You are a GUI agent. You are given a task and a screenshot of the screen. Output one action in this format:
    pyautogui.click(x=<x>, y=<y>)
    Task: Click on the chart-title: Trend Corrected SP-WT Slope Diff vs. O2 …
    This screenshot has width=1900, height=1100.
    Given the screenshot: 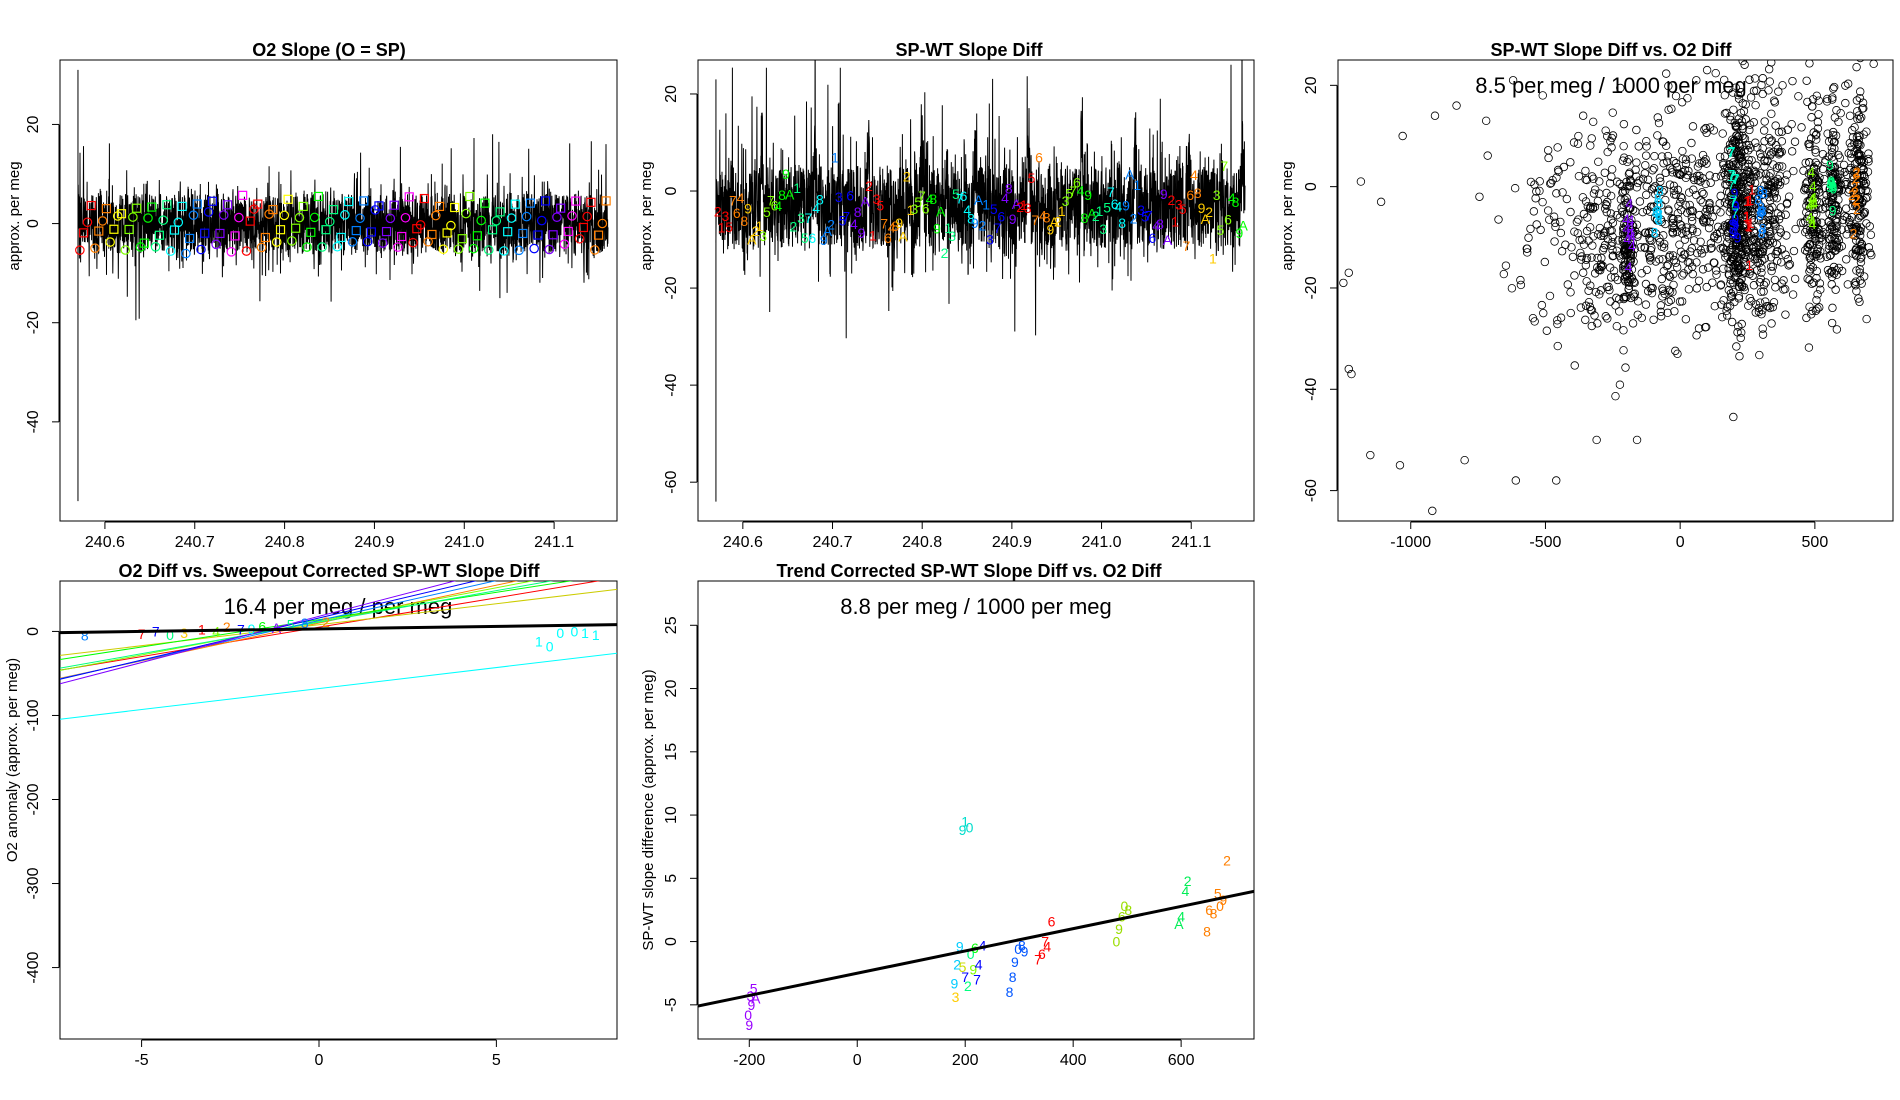 What is the action you would take?
    pyautogui.click(x=969, y=571)
    